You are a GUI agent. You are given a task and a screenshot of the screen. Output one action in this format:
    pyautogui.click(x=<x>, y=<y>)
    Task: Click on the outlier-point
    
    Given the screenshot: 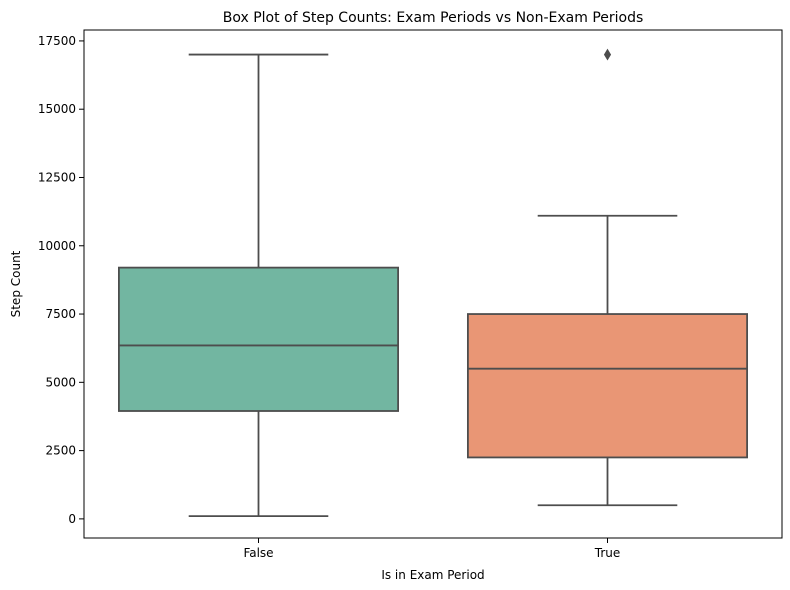 What is the action you would take?
    pyautogui.click(x=607, y=54)
    